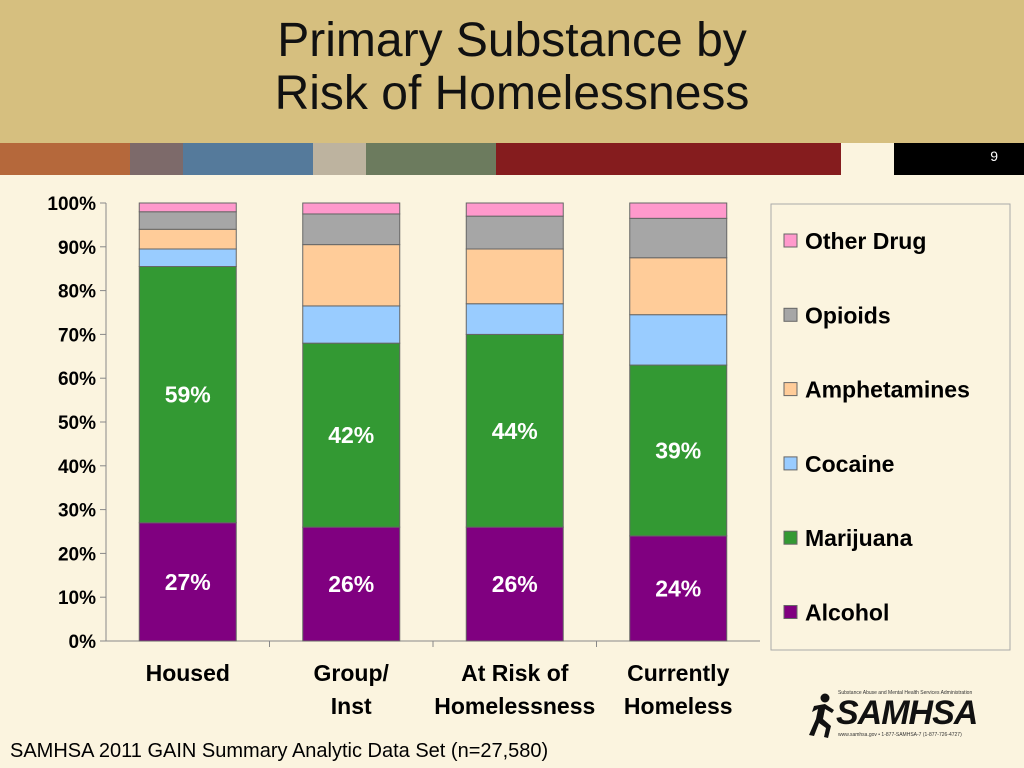  Describe the element at coordinates (77, 554) in the screenshot. I see `y-tick-label: 20%` at that location.